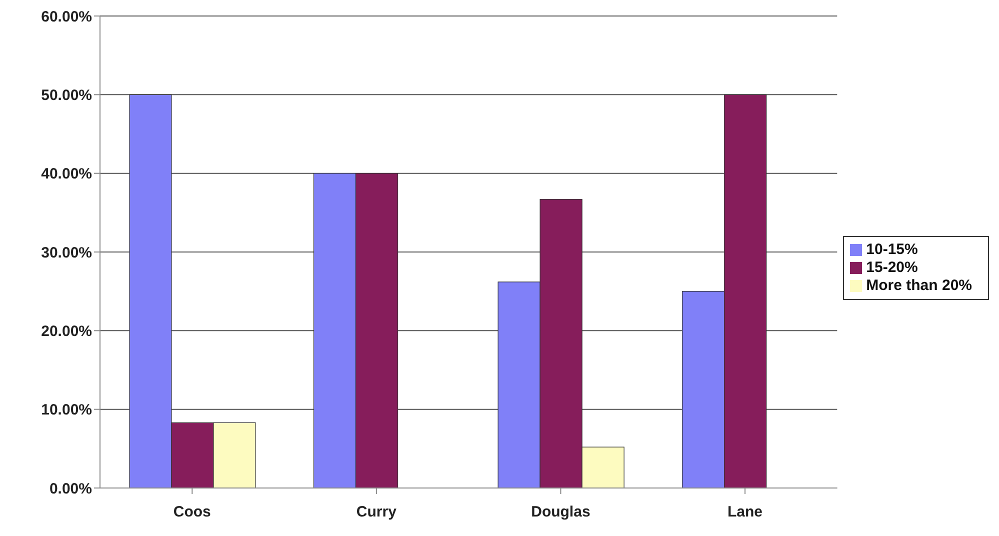  What do you see at coordinates (66, 17) in the screenshot?
I see `y-tick-label: 60.00%` at bounding box center [66, 17].